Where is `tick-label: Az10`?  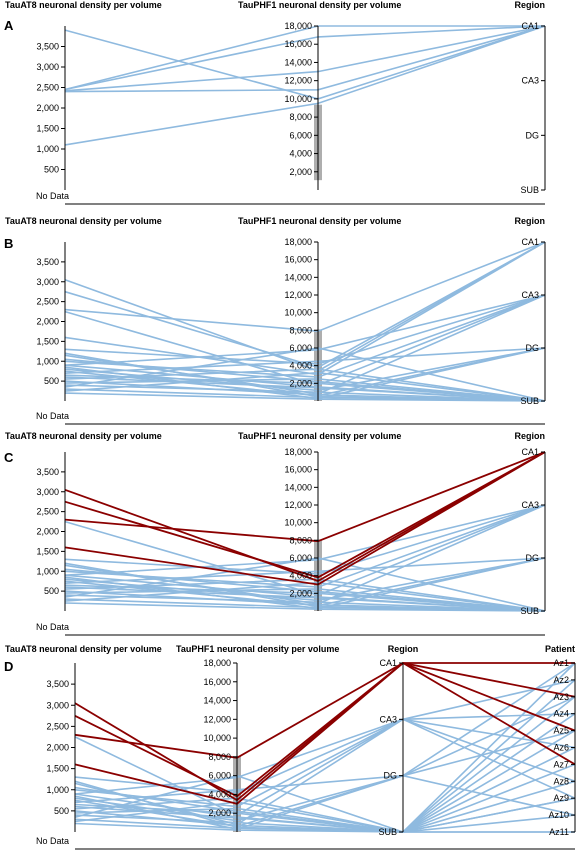
tick-label: Az10 is located at coordinates (558, 815).